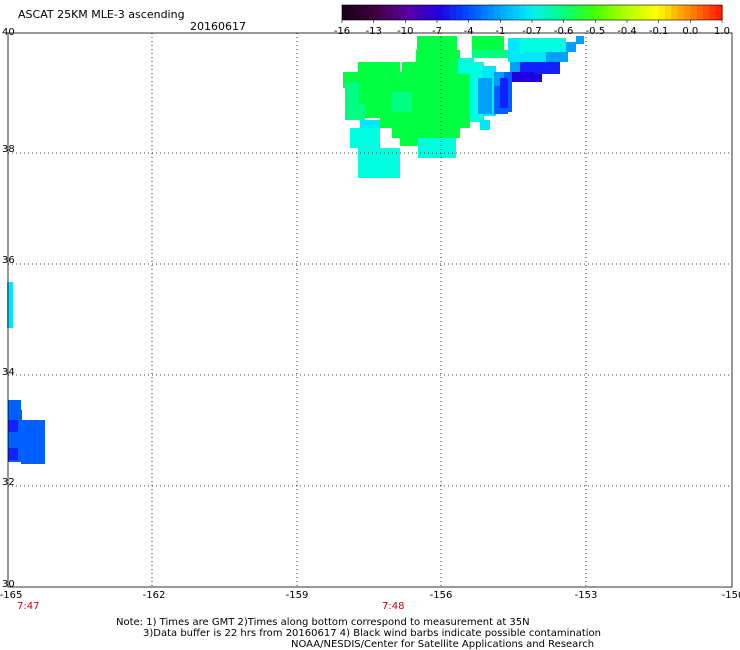  Describe the element at coordinates (8, 32) in the screenshot. I see `lat-label-40: 40` at that location.